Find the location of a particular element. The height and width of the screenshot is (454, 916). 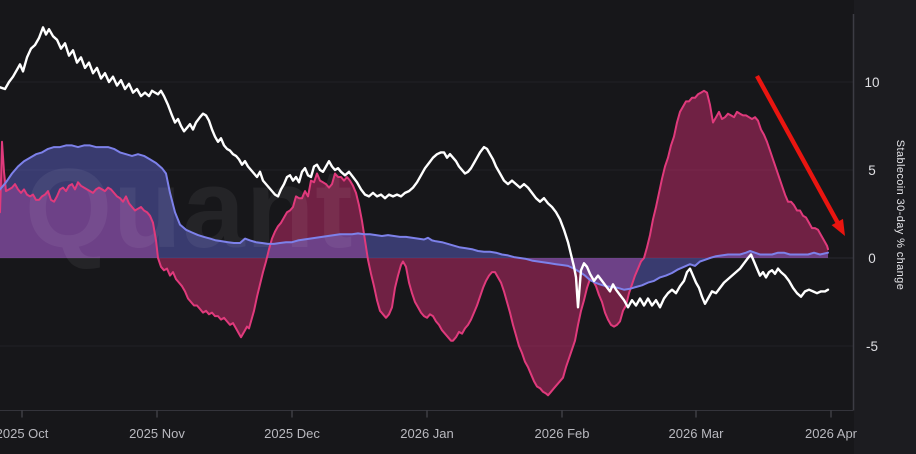

y-axis-tick-label: 10 is located at coordinates (871, 82).